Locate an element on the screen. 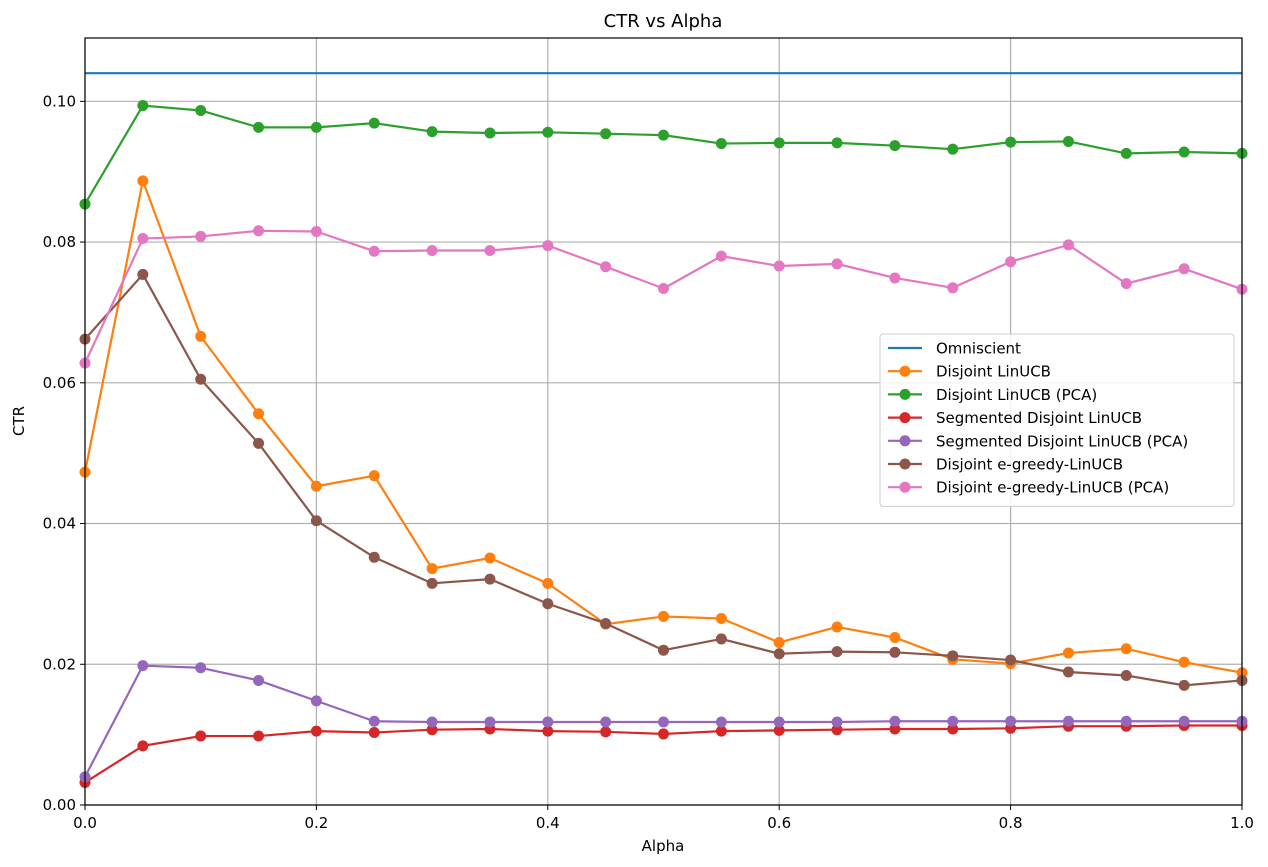  legend-entry: Segmented Disjoint LinUCB (PCA) is located at coordinates (1038, 441).